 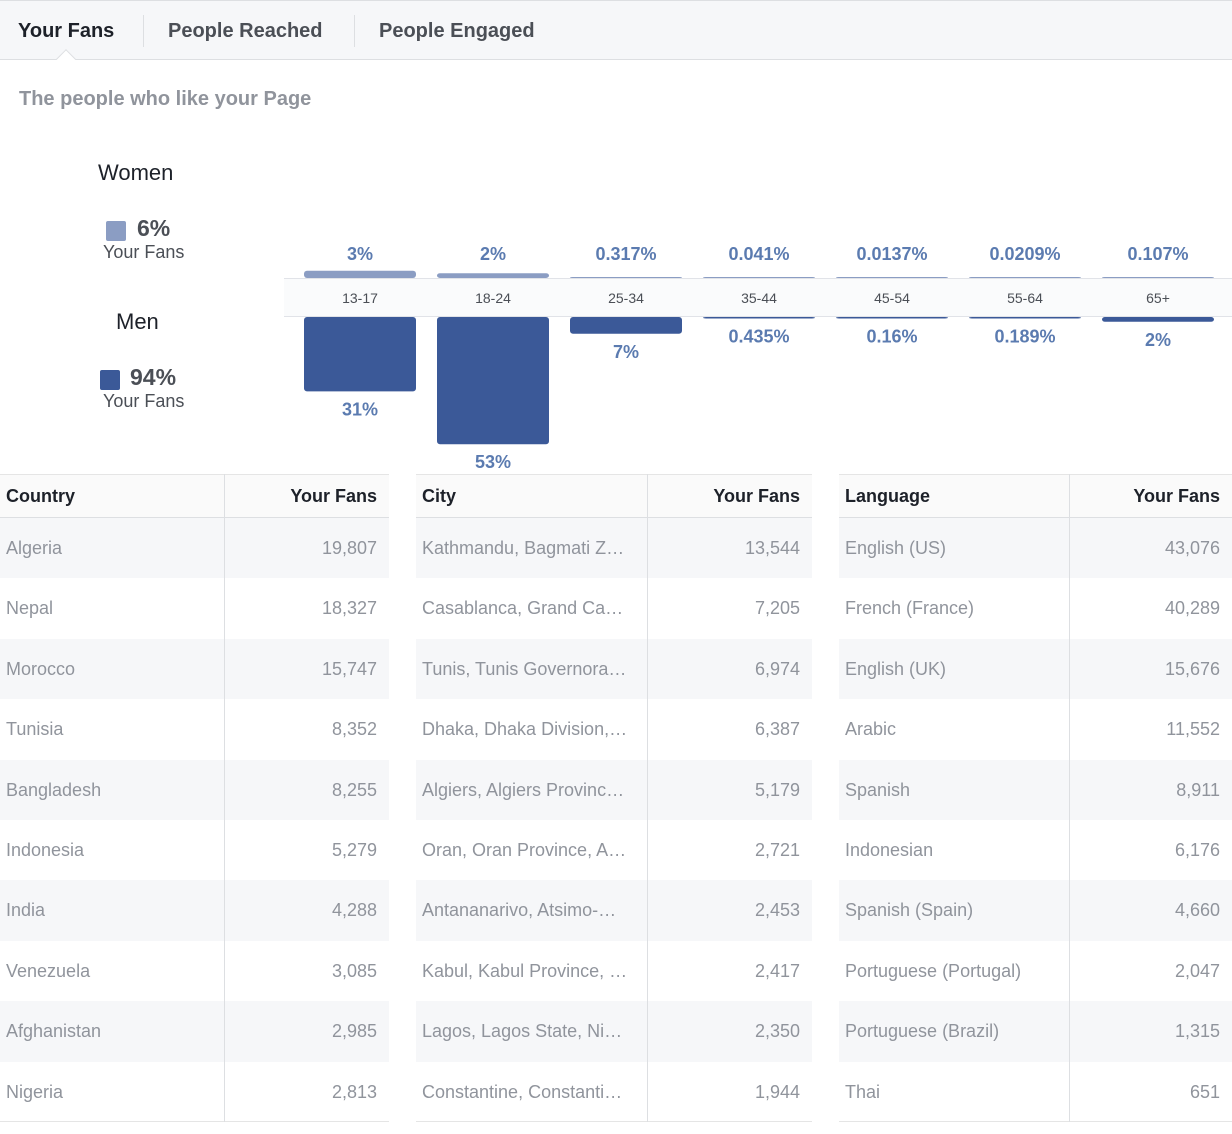 I want to click on tab-your-fans: Your Fans, so click(x=66, y=31).